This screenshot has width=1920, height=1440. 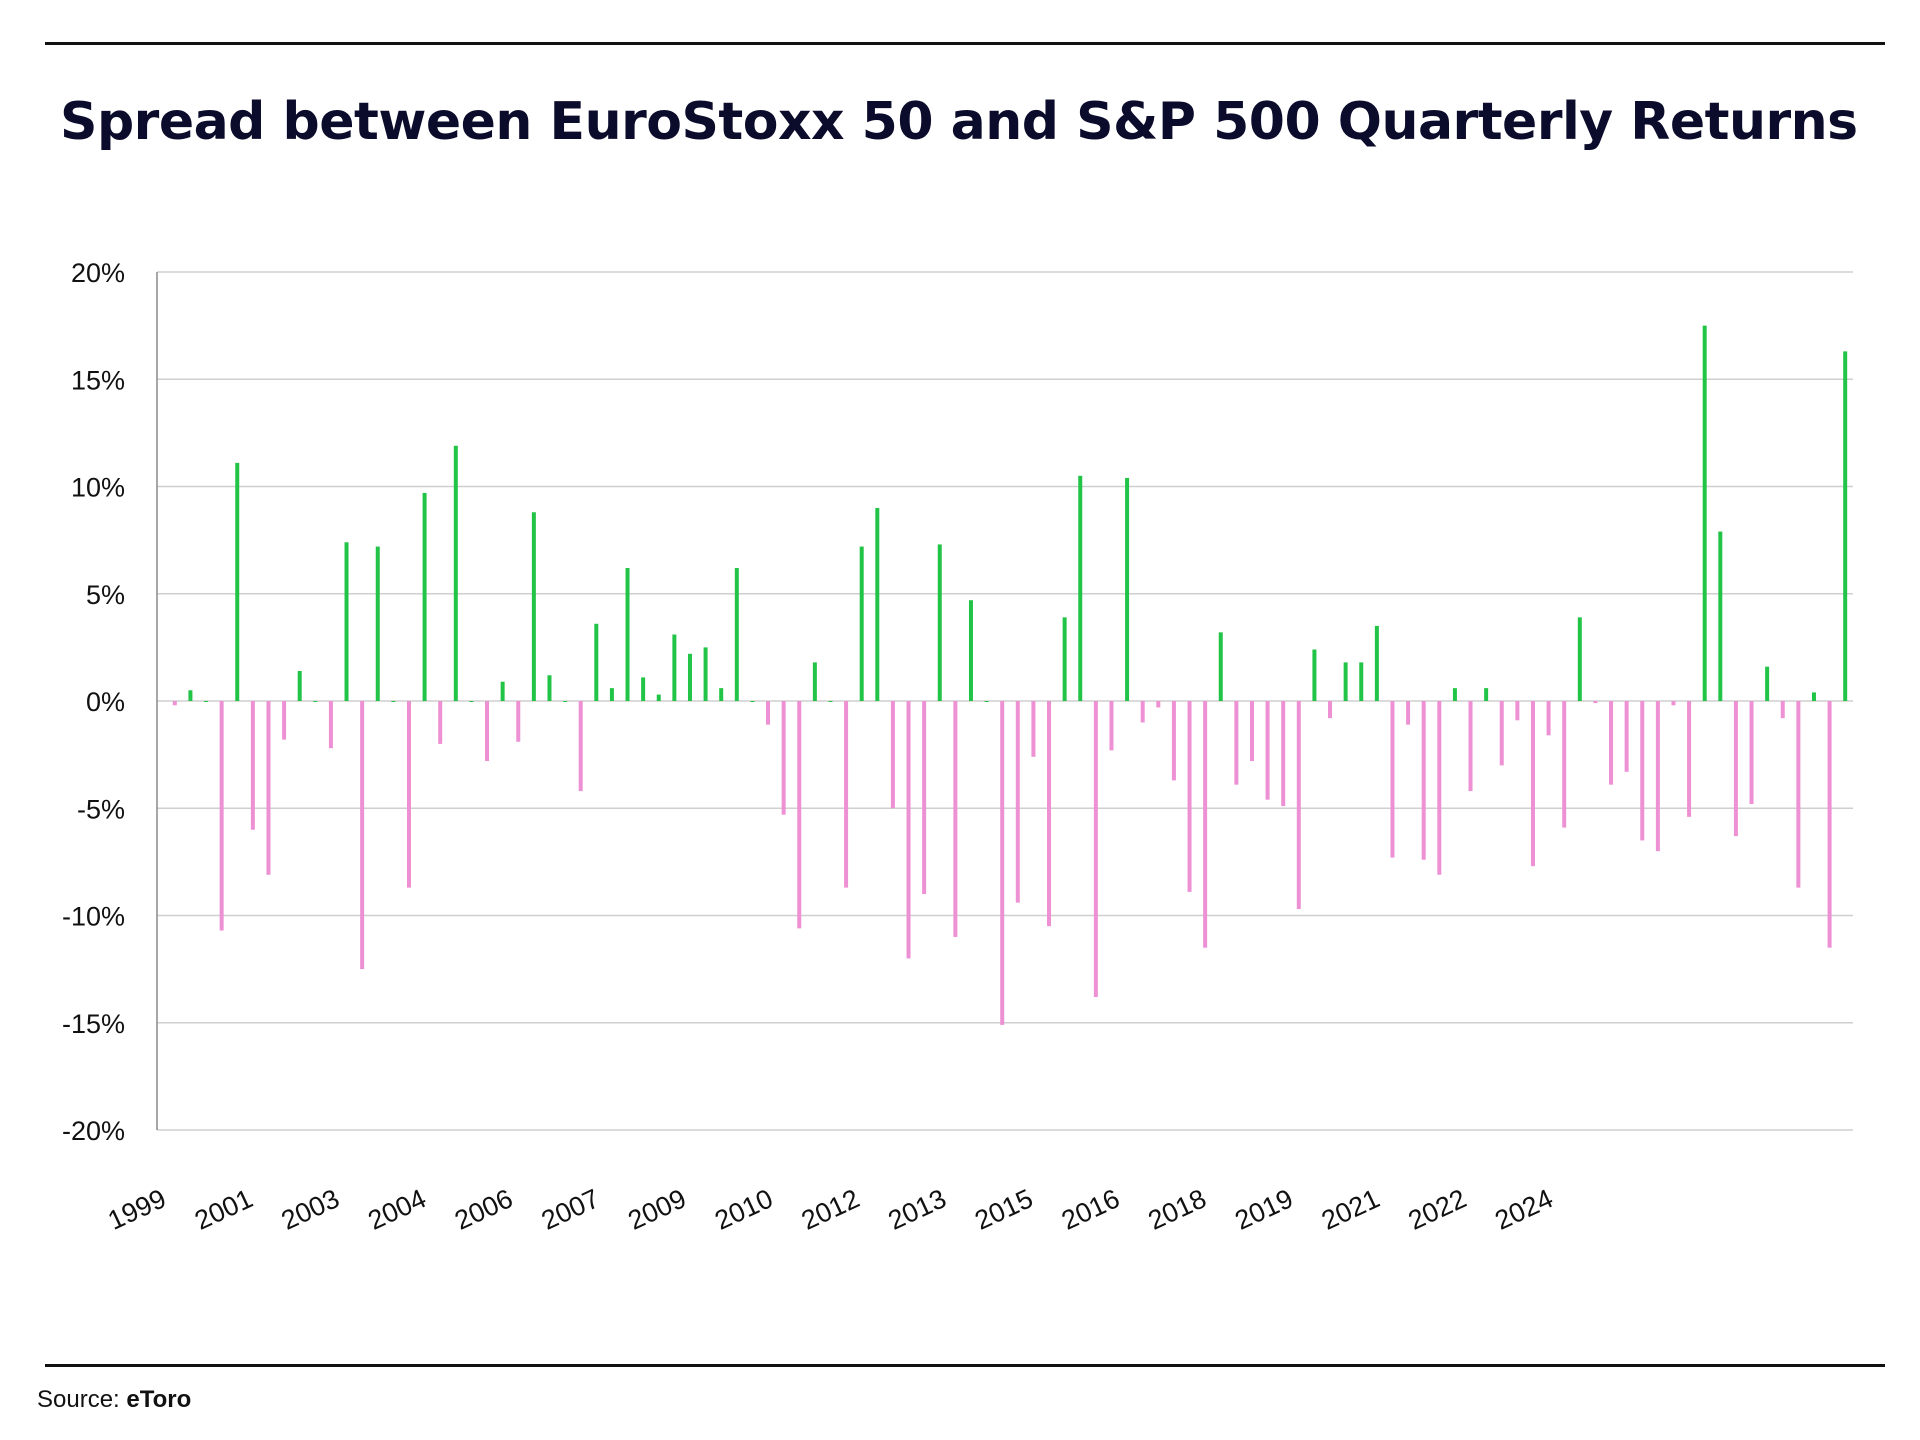 What do you see at coordinates (965, 43) in the screenshot?
I see `top-rule` at bounding box center [965, 43].